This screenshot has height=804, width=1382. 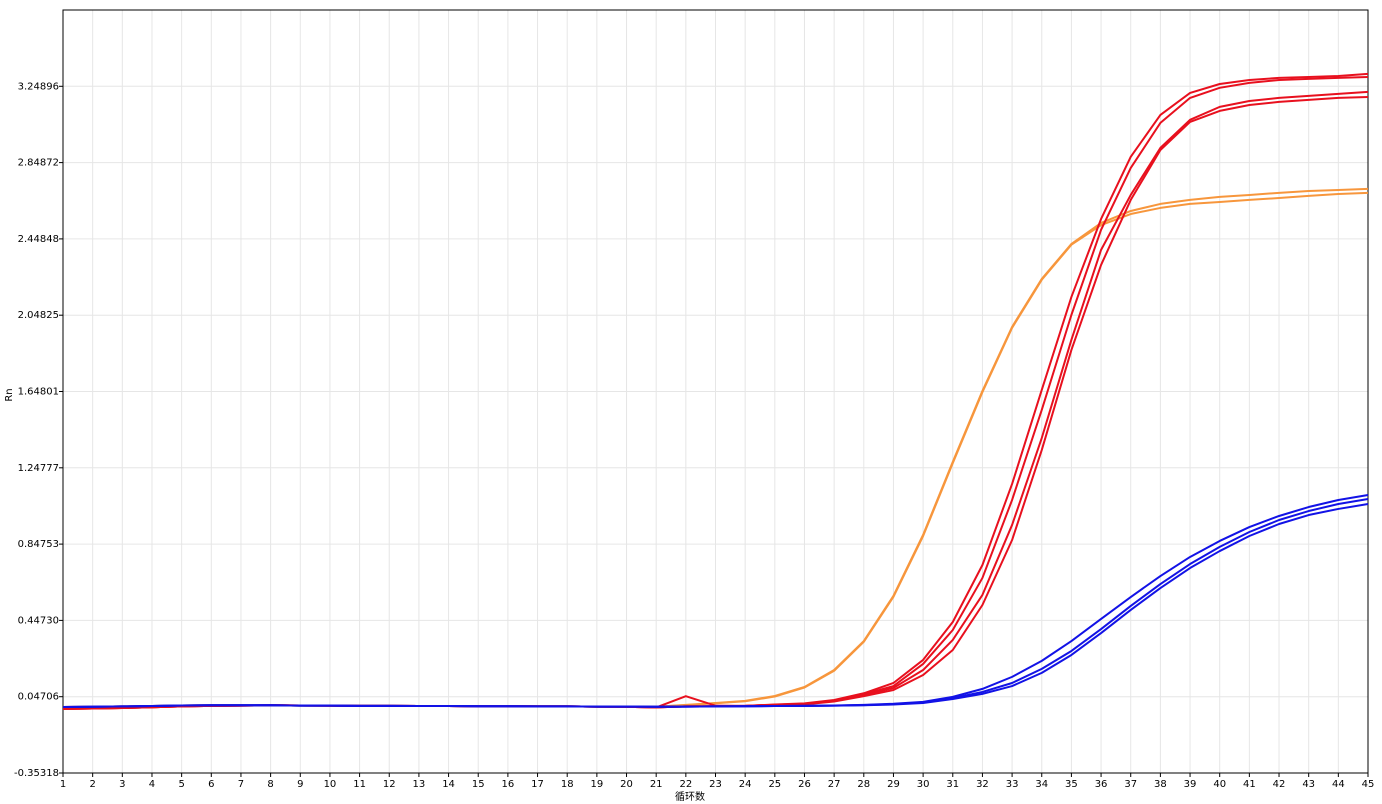 I want to click on x-tick-label: 6, so click(x=211, y=784).